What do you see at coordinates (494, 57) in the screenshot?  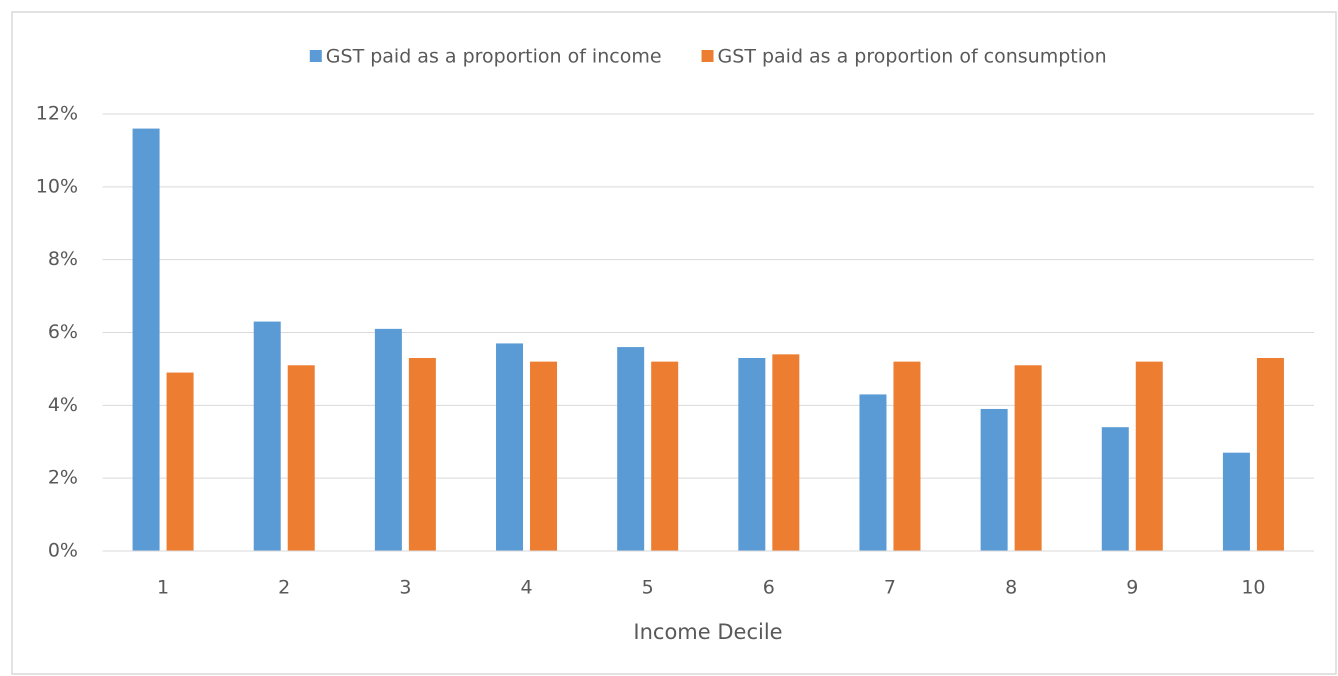 I see `legend-label: GST paid as a proportion of income` at bounding box center [494, 57].